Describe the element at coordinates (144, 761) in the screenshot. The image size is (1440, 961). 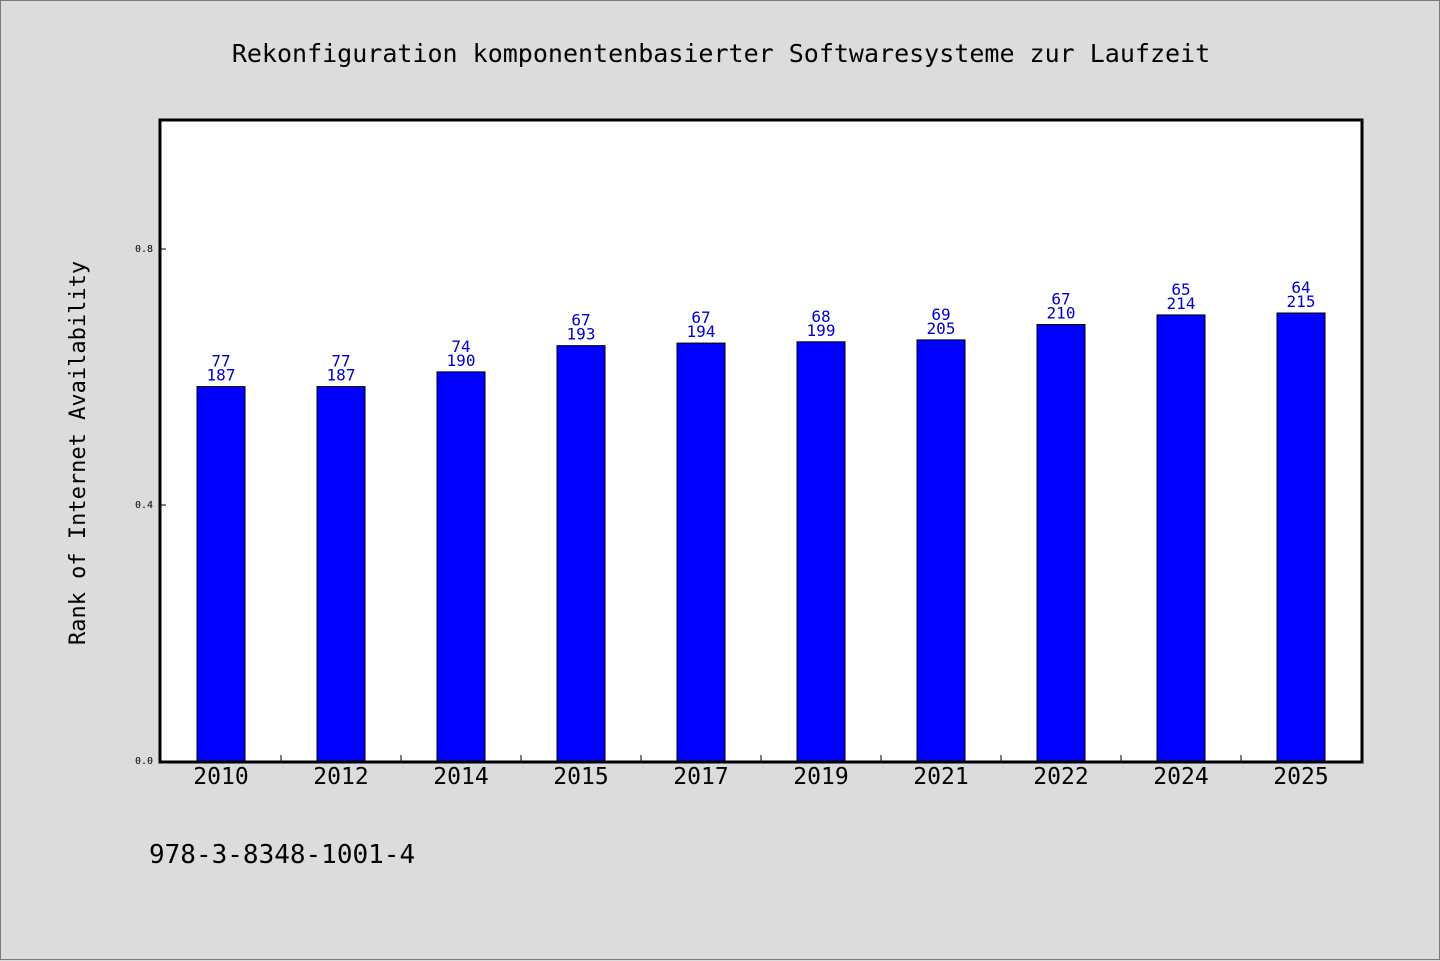
I see `y-tick-label-0.0: 0.0` at that location.